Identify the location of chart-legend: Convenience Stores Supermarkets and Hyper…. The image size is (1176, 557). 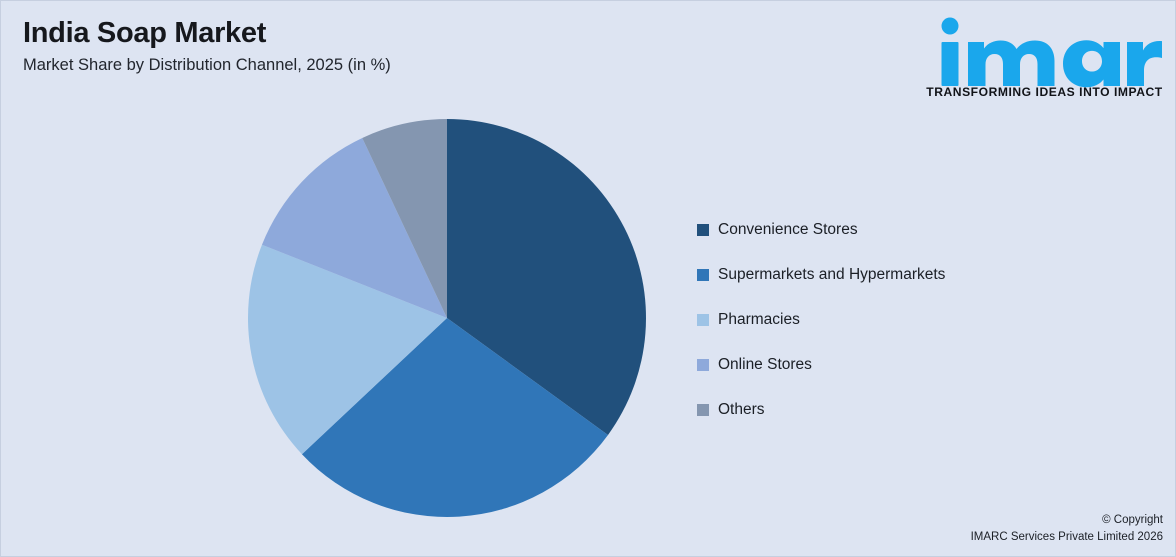
(907, 319).